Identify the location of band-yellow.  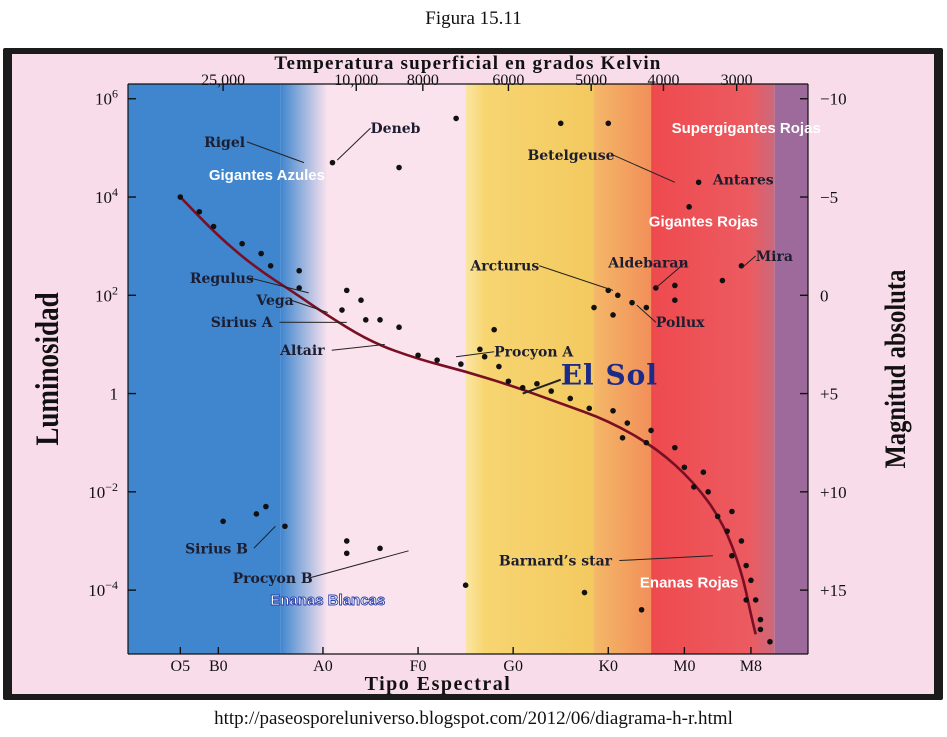
(530, 369).